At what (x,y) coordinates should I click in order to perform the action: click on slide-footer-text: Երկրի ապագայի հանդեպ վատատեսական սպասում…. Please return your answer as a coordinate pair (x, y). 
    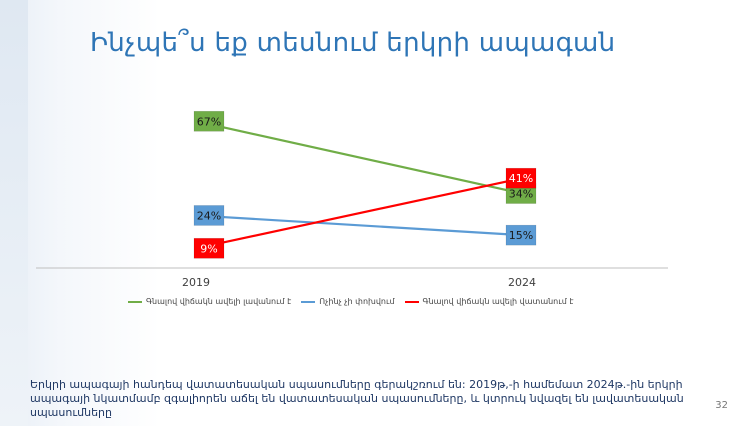
    Looking at the image, I should click on (357, 398).